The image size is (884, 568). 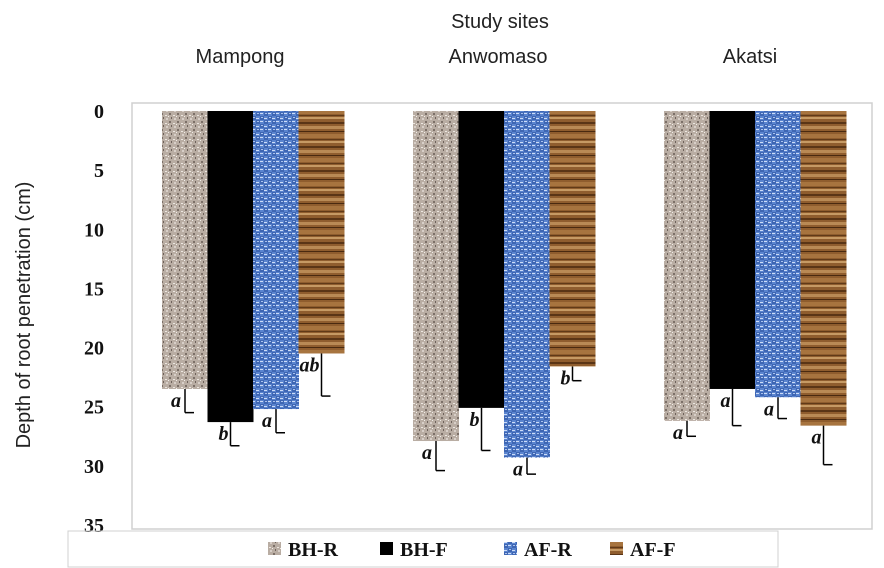 What do you see at coordinates (24, 315) in the screenshot?
I see `y-axis-label: Depth of root penetration (cm)` at bounding box center [24, 315].